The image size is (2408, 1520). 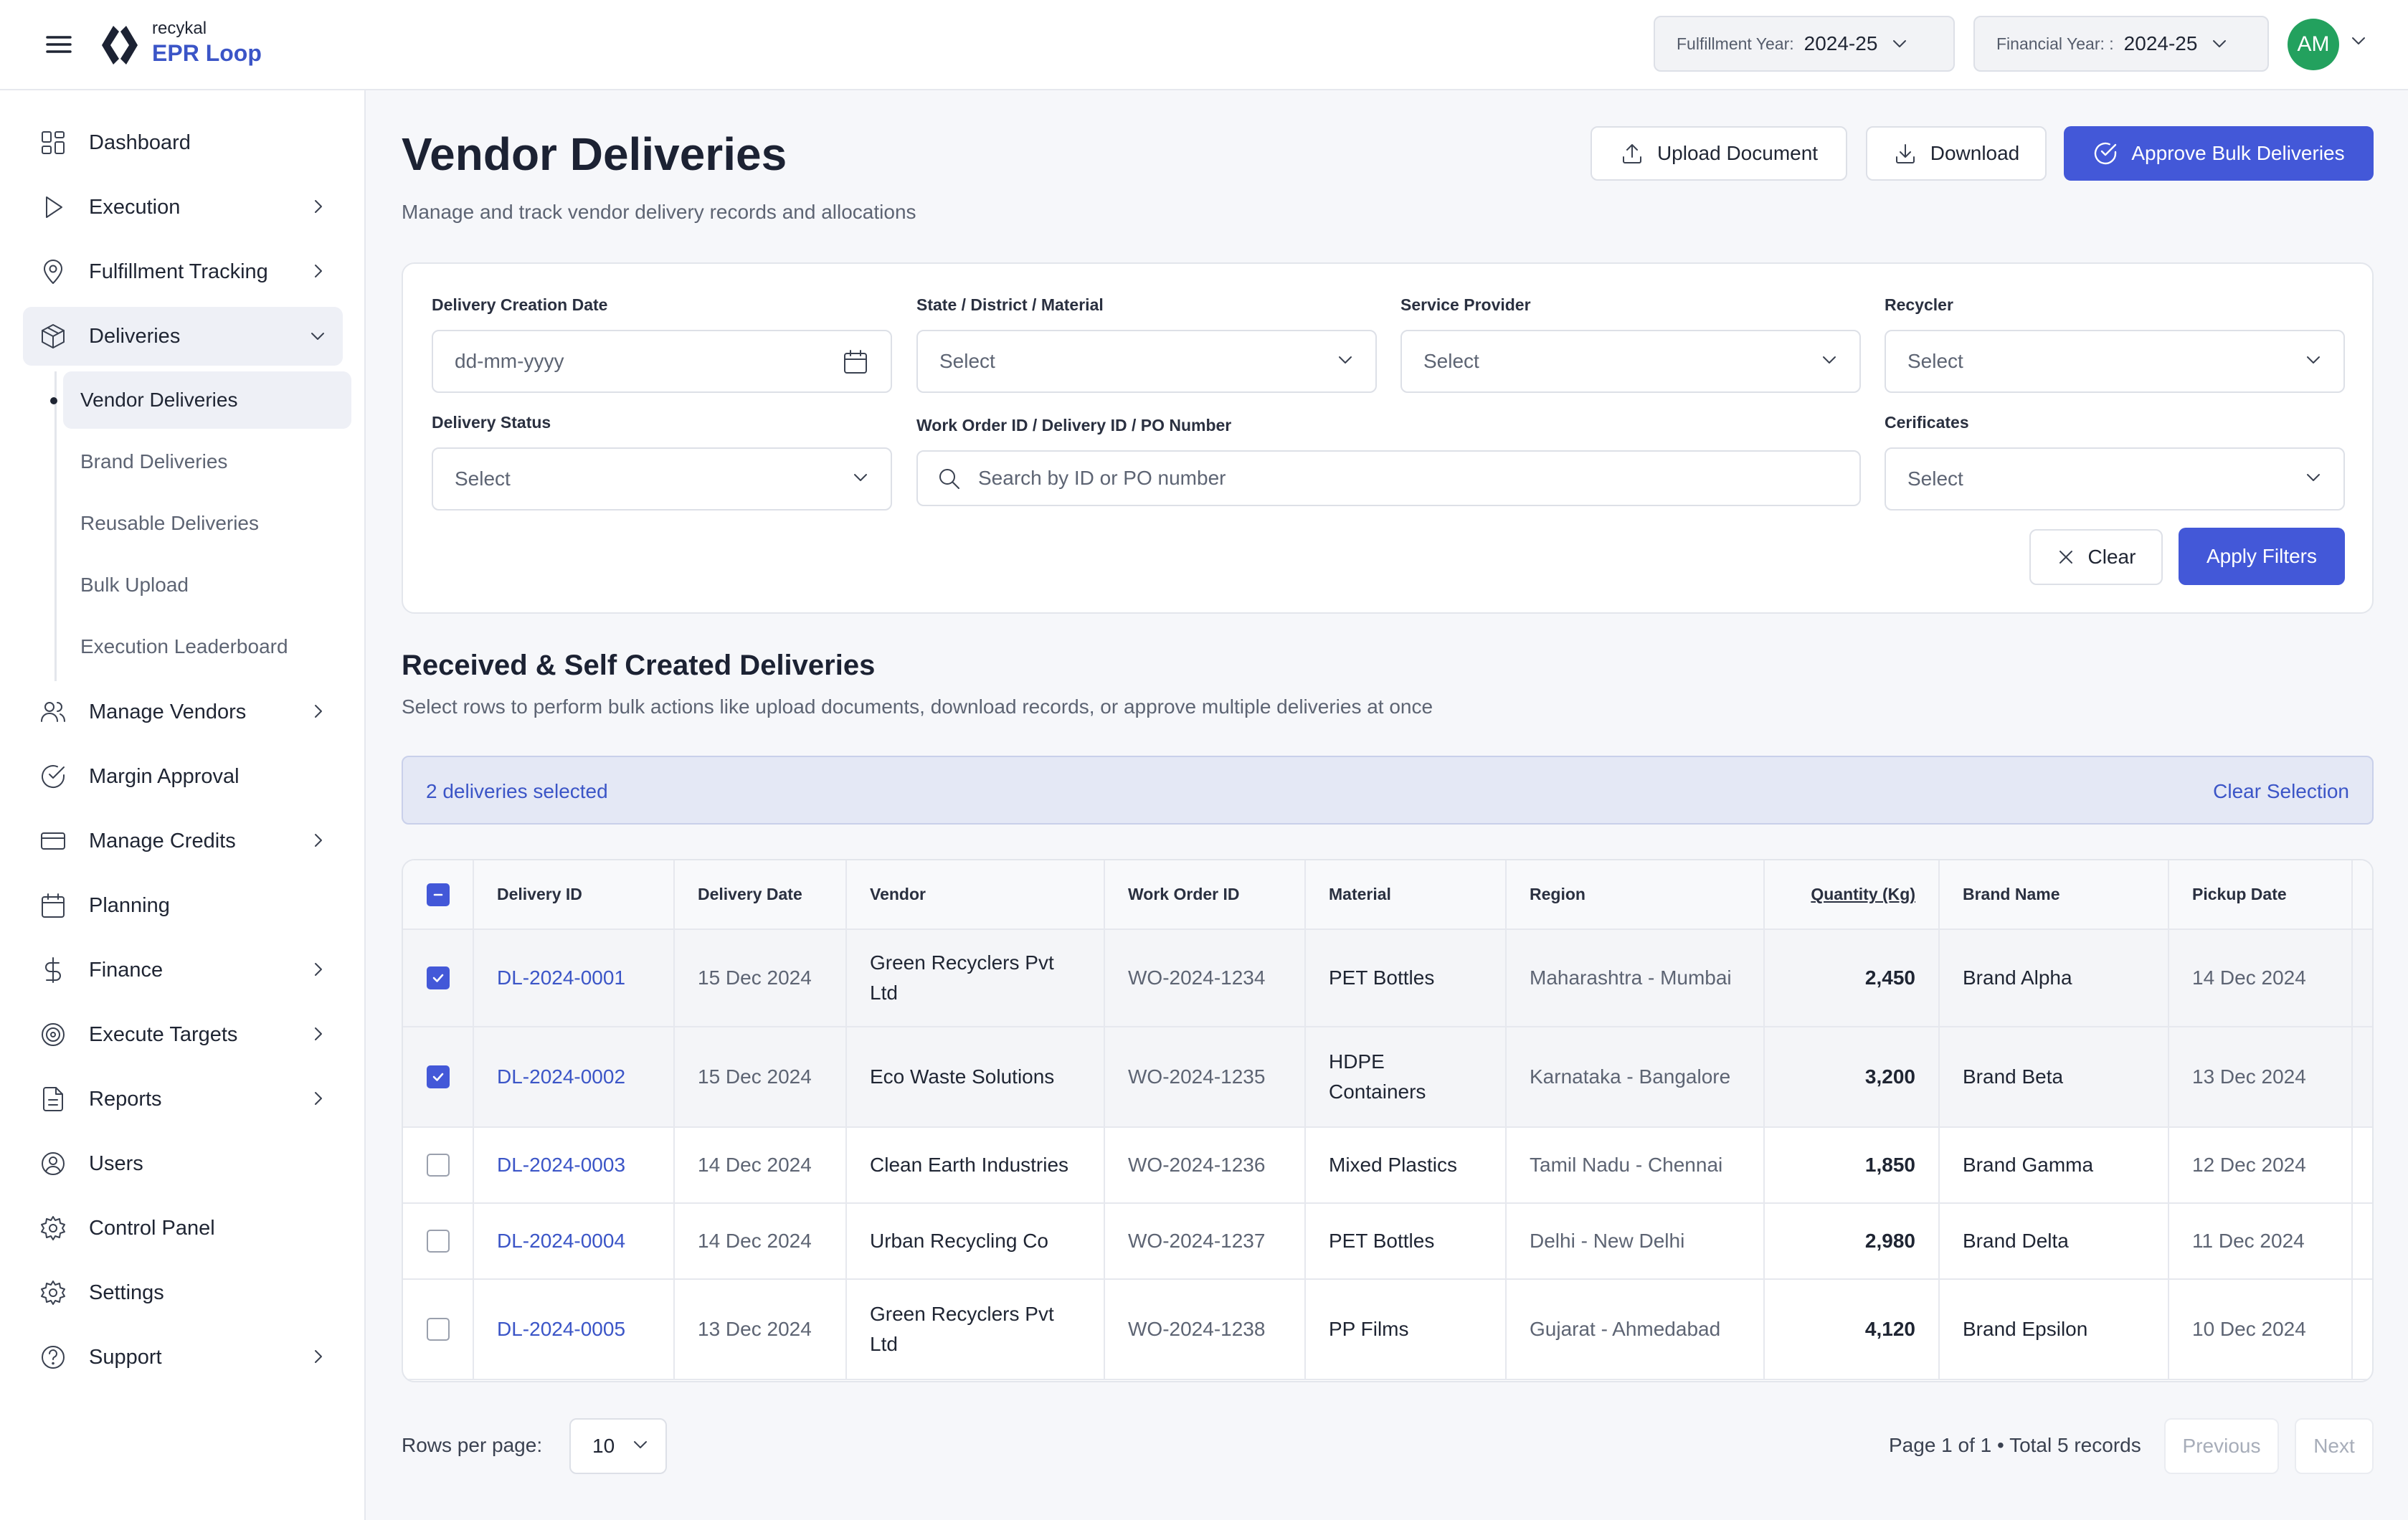 What do you see at coordinates (574, 1077) in the screenshot?
I see `delivery-id-link: DL-2024-0002` at bounding box center [574, 1077].